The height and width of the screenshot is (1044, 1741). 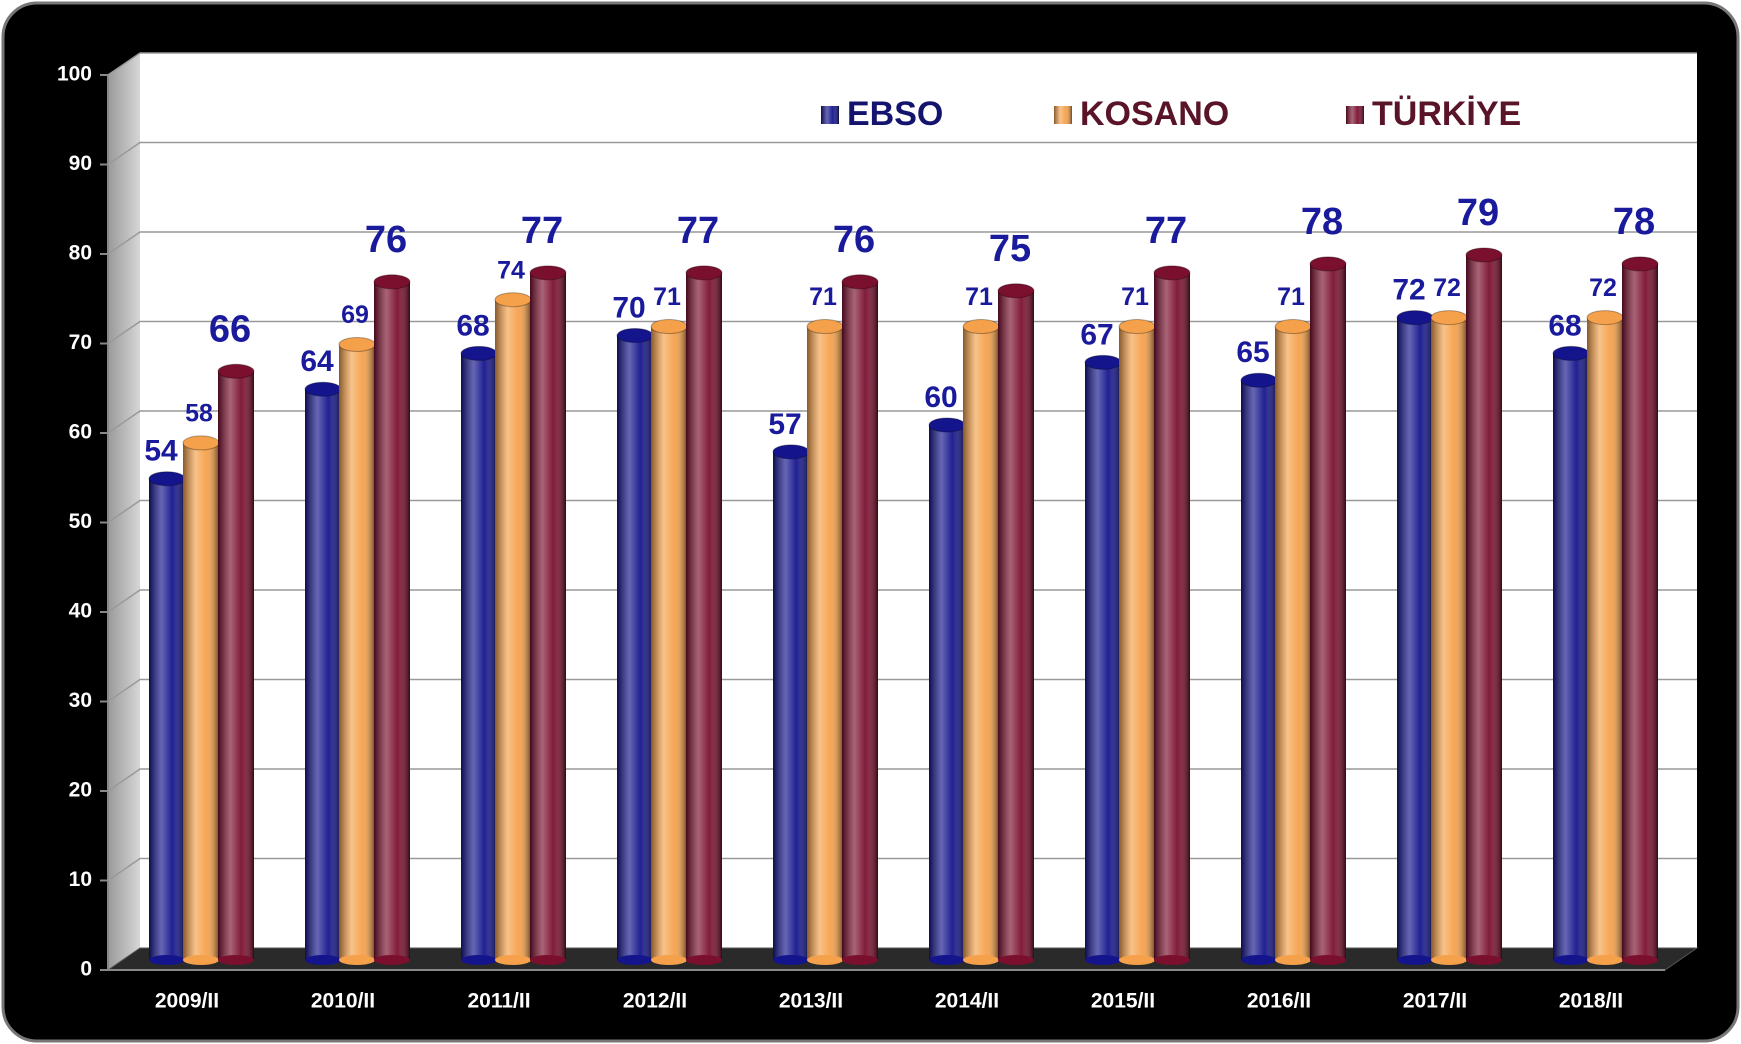 What do you see at coordinates (80, 521) in the screenshot?
I see `y-tick-label: 50` at bounding box center [80, 521].